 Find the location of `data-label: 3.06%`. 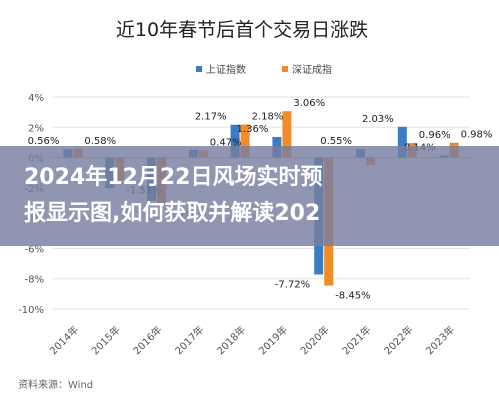

data-label: 3.06% is located at coordinates (309, 103).